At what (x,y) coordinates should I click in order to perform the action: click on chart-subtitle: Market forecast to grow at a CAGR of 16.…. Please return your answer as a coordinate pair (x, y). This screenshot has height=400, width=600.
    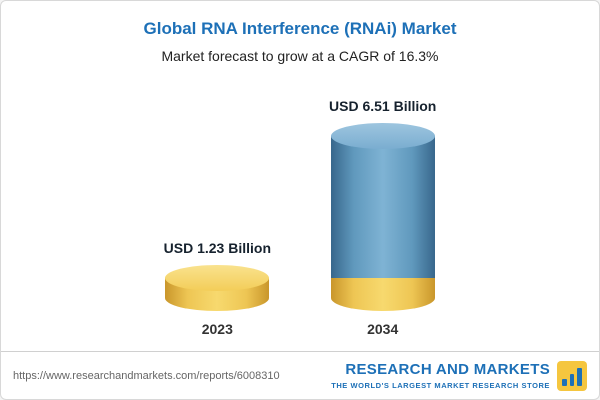
    Looking at the image, I should click on (300, 56).